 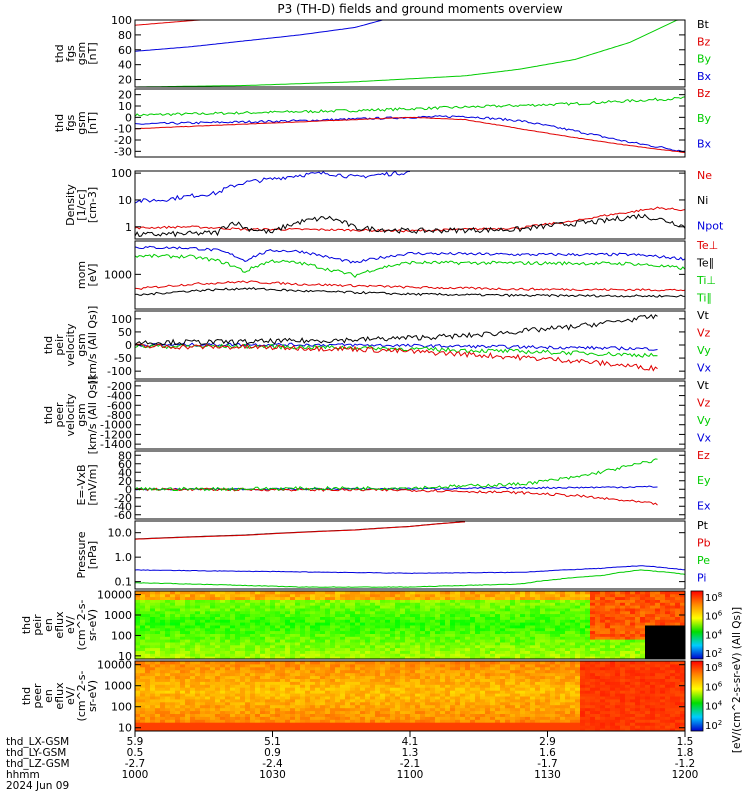 I want to click on series-Ey, so click(x=396, y=475).